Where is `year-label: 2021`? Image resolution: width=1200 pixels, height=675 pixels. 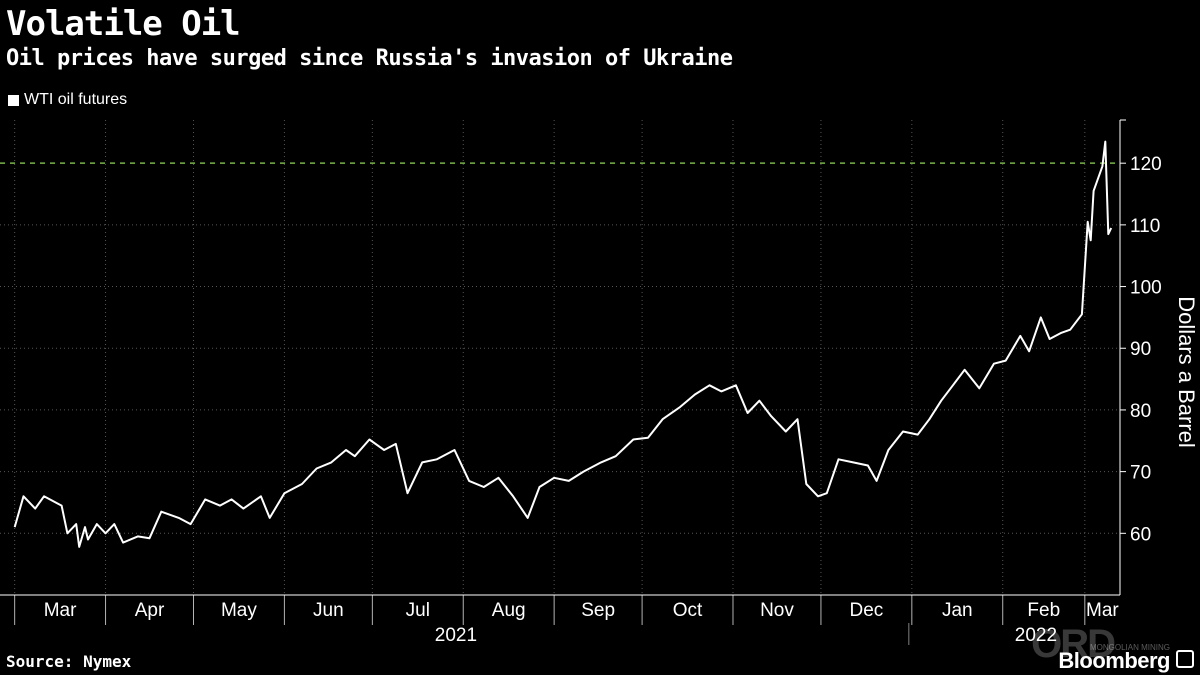
year-label: 2021 is located at coordinates (456, 635).